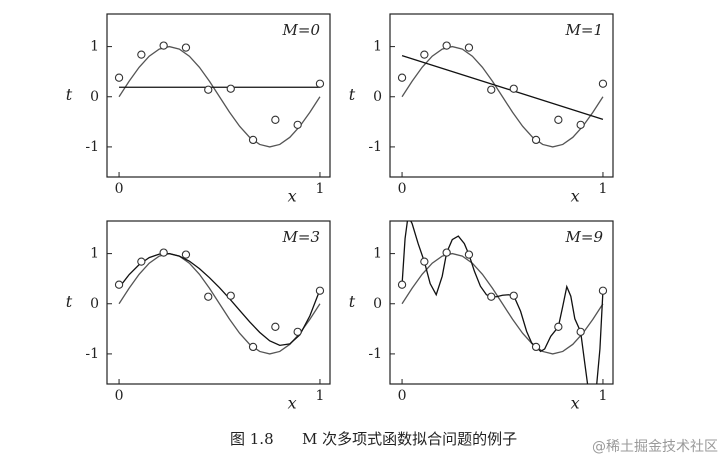  Describe the element at coordinates (301, 237) in the screenshot. I see `annotation: M=3` at that location.